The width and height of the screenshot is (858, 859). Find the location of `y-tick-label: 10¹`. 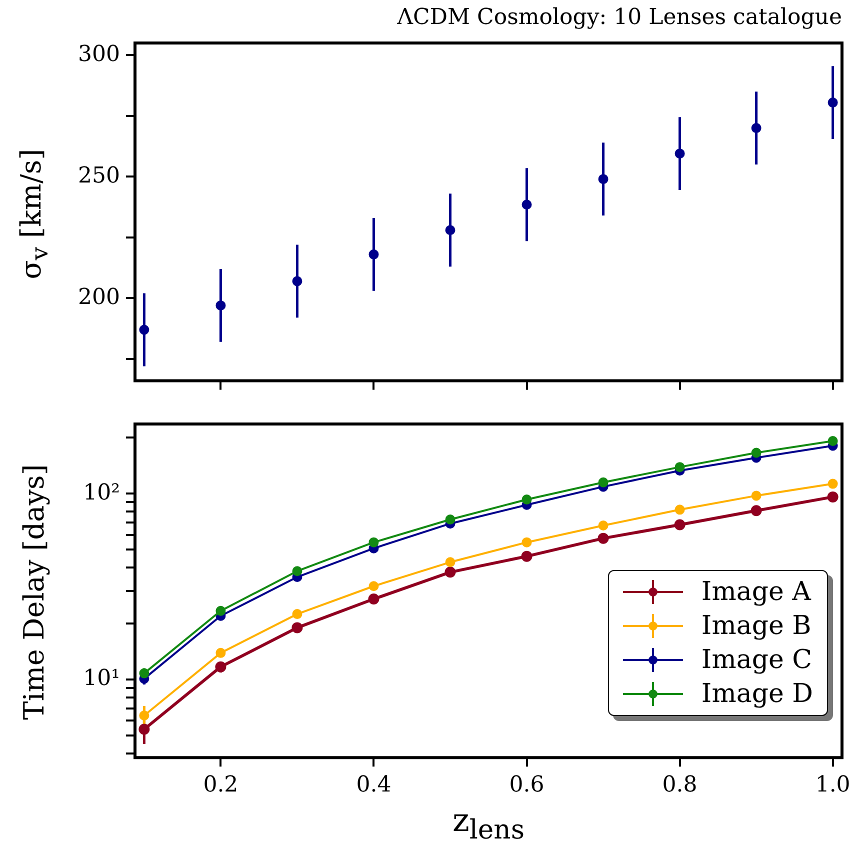

y-tick-label: 10¹ is located at coordinates (101, 679).